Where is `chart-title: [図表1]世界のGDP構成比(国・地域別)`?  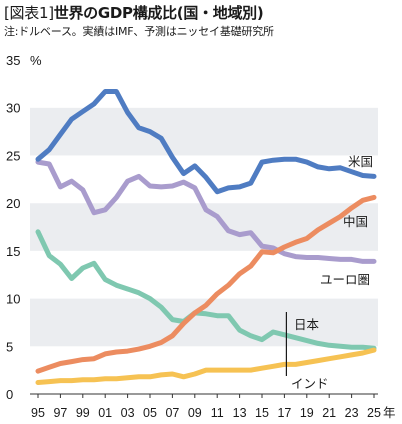 chart-title: [図表1]世界のGDP構成比(国・地域別) is located at coordinates (134, 12).